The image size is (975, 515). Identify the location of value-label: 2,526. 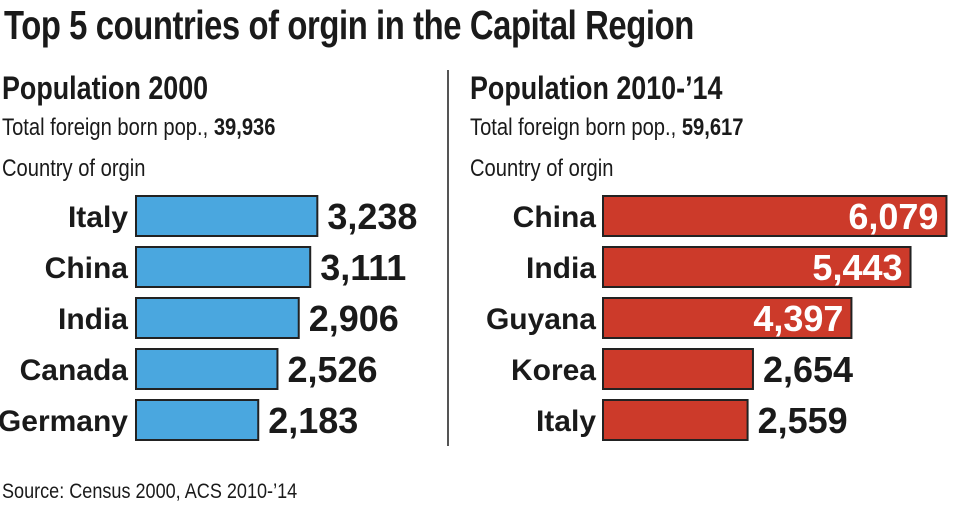
(332, 369).